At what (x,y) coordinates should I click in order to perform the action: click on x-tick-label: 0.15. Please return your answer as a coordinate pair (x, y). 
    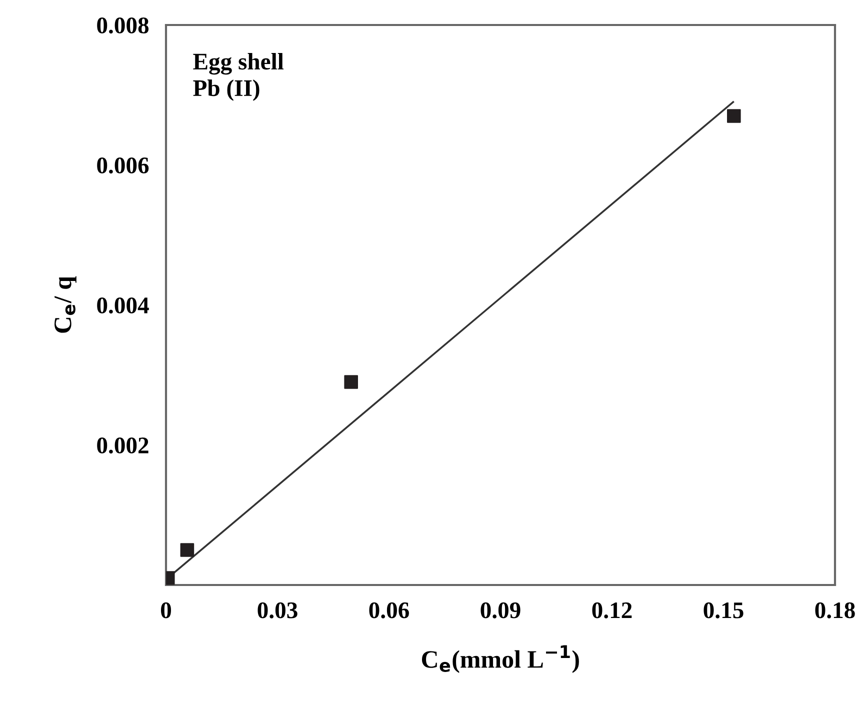
    Looking at the image, I should click on (724, 610).